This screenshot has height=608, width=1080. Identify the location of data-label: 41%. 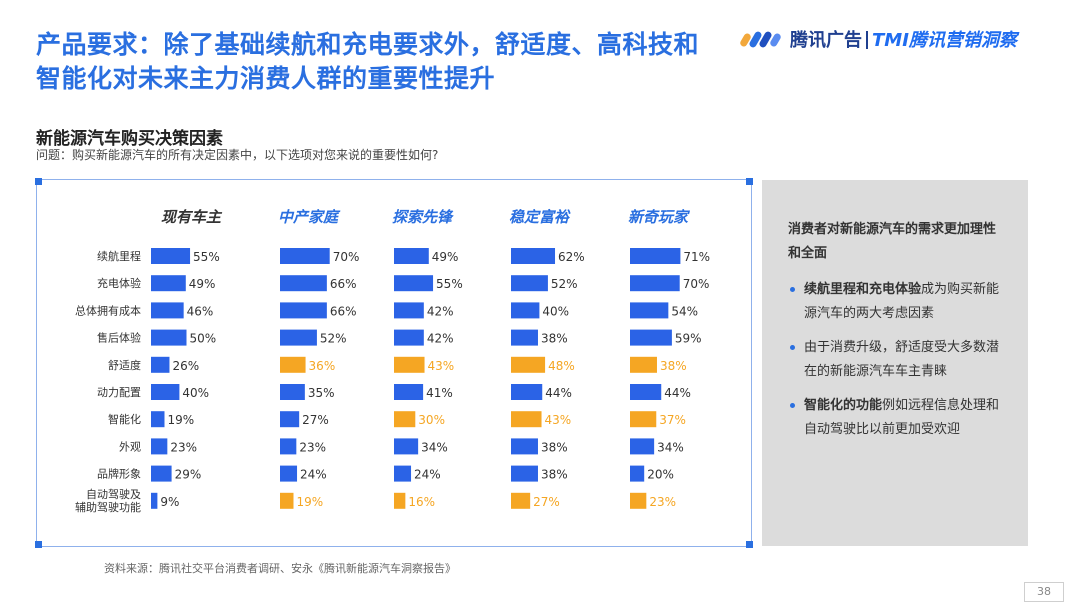
(439, 393).